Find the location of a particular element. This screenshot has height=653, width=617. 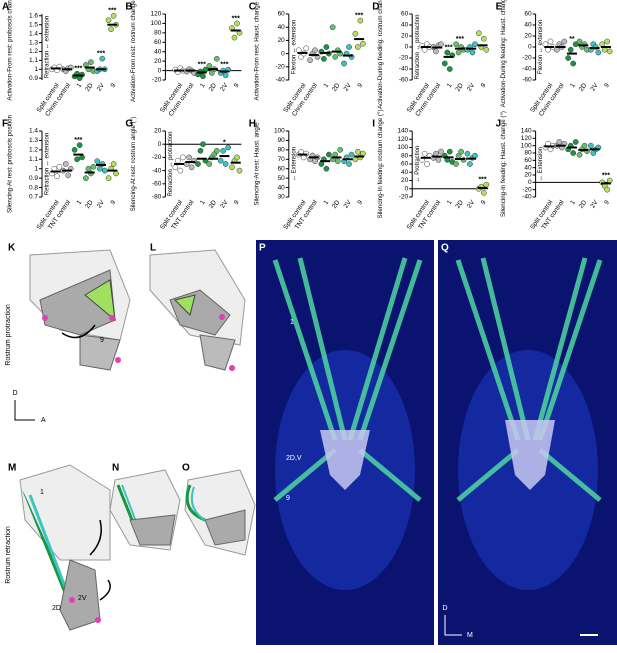

y-tick-label: 1.2 is located at coordinates (33, 150).